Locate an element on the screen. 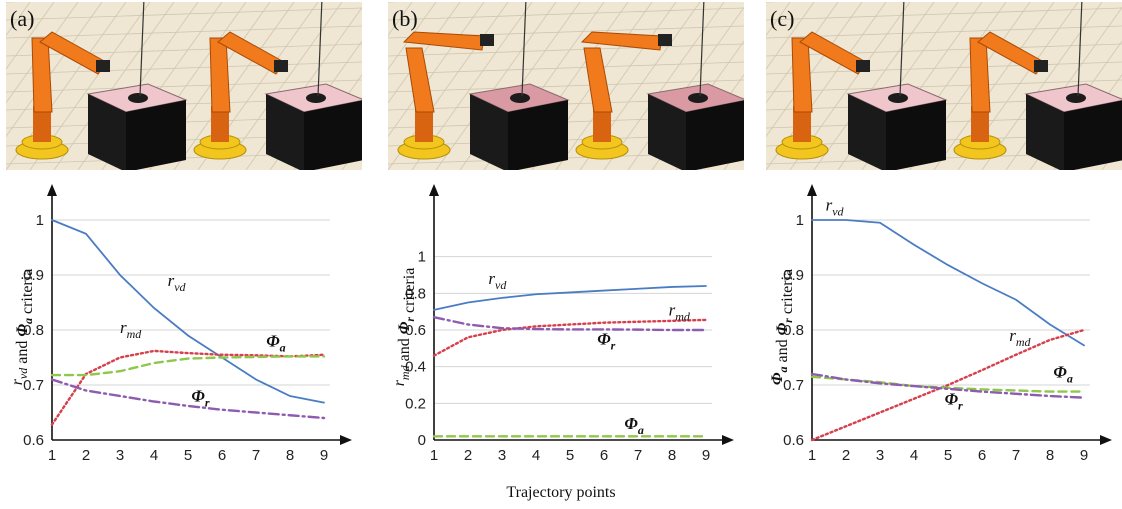  y-tick-label: 0.7 is located at coordinates (793, 385).